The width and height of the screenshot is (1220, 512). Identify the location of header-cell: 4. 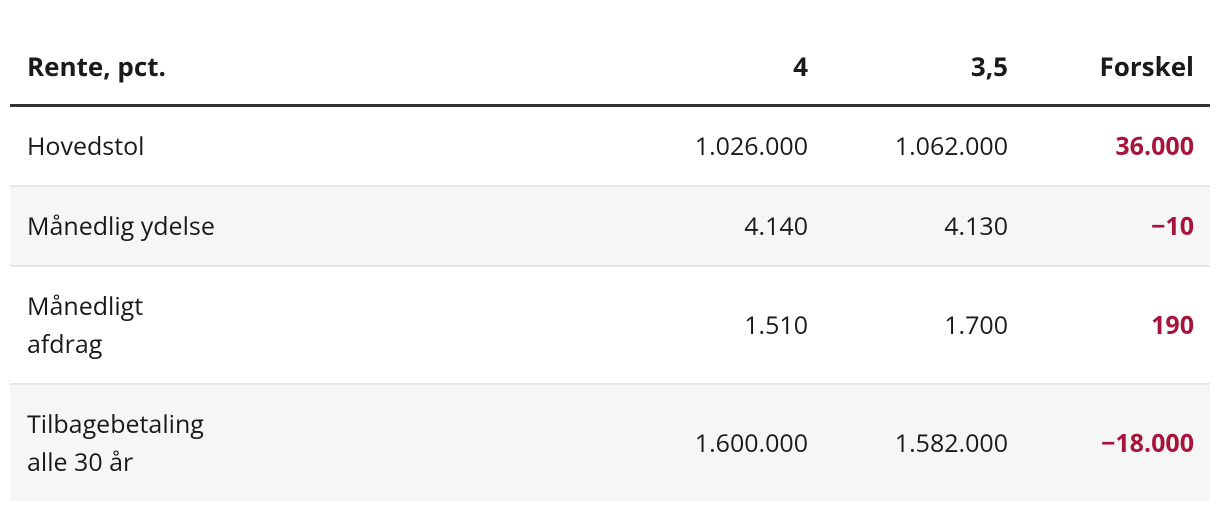
(800, 66).